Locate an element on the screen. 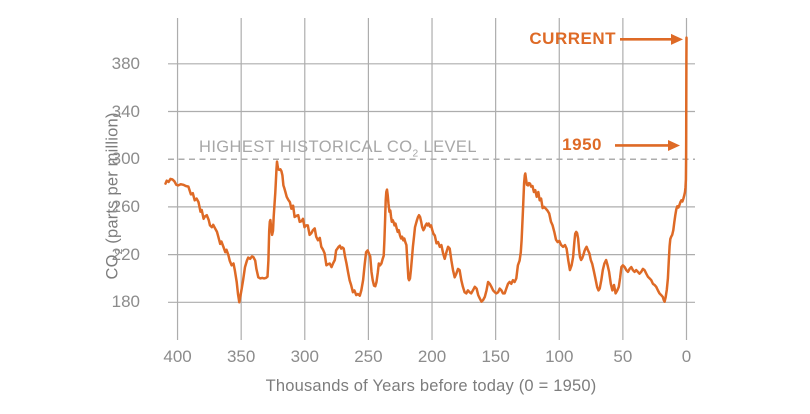 The height and width of the screenshot is (414, 810). highest-historical-level-label: HIGHEST HISTORICAL CO2 LEVEL is located at coordinates (338, 149).